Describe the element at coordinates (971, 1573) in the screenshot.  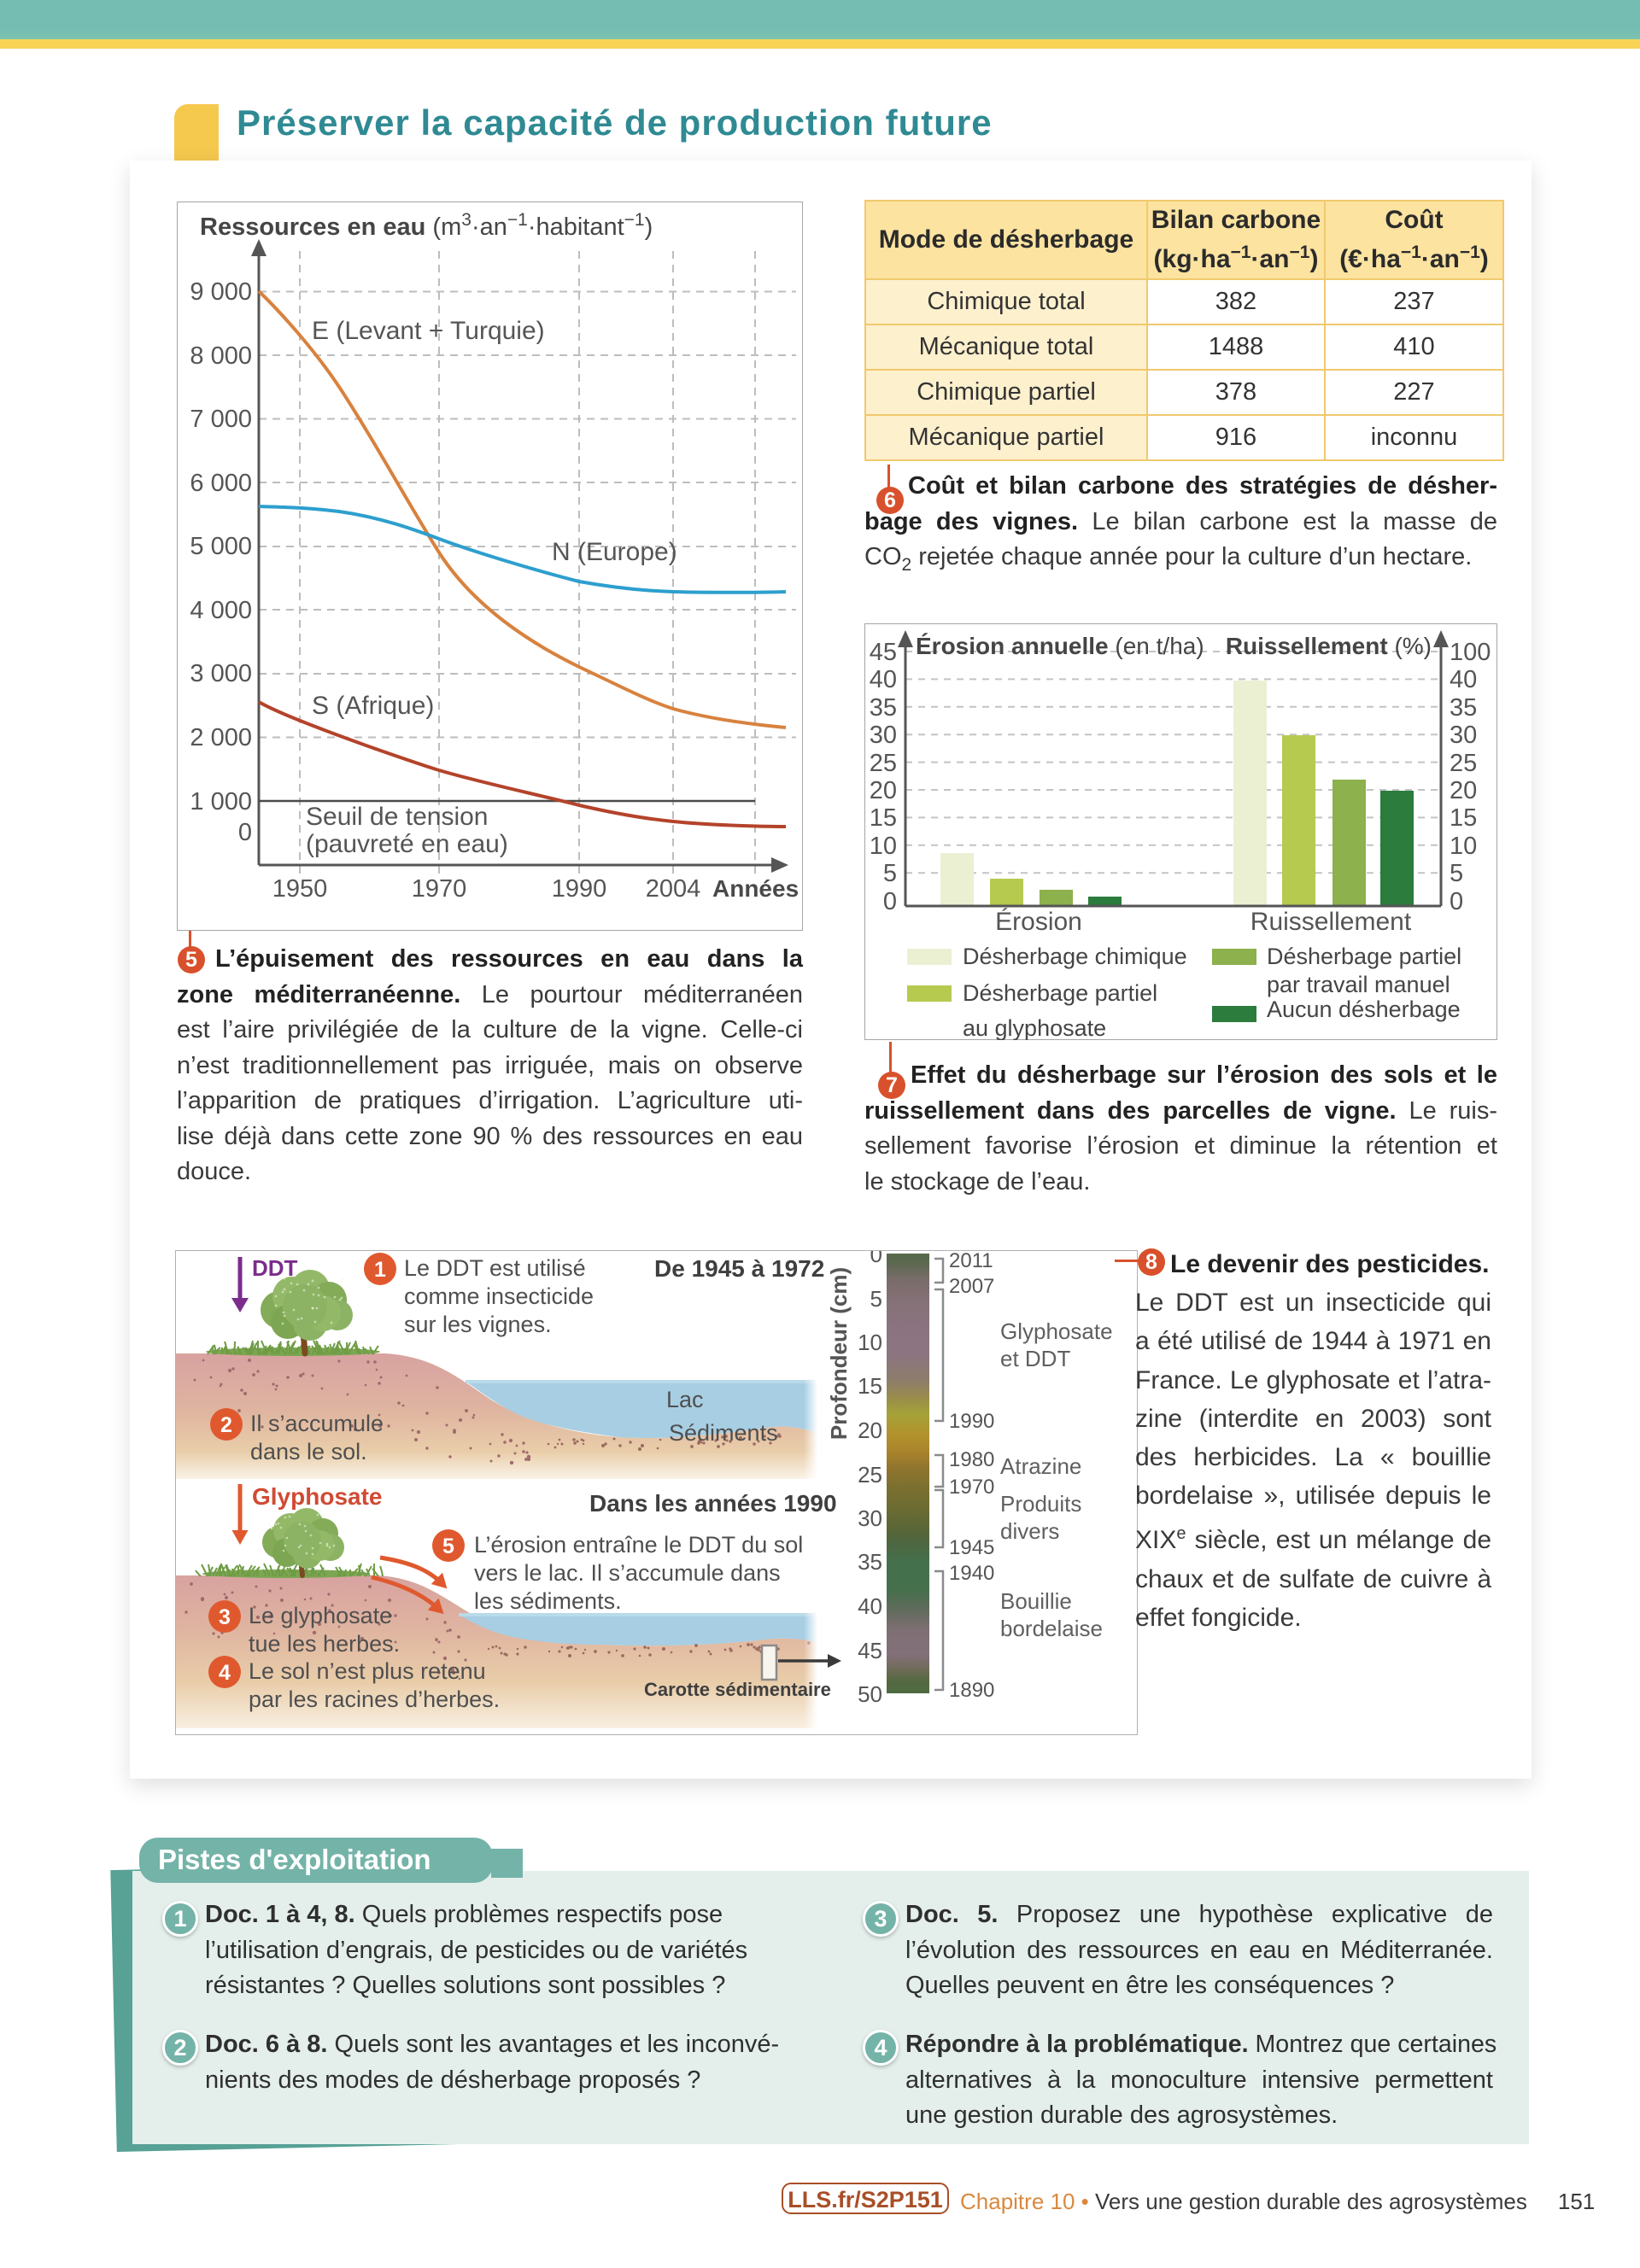
I see `svg-text: 1940` at that location.